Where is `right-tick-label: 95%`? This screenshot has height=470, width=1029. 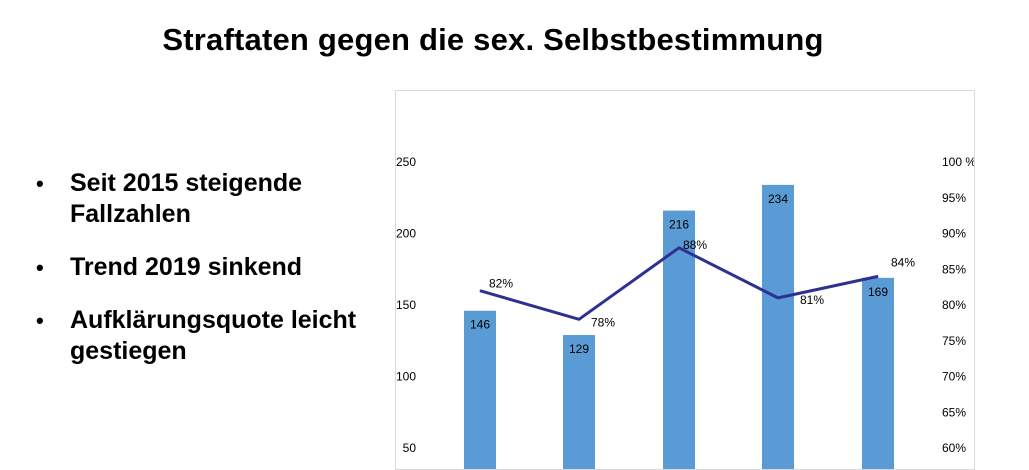
right-tick-label: 95% is located at coordinates (954, 198).